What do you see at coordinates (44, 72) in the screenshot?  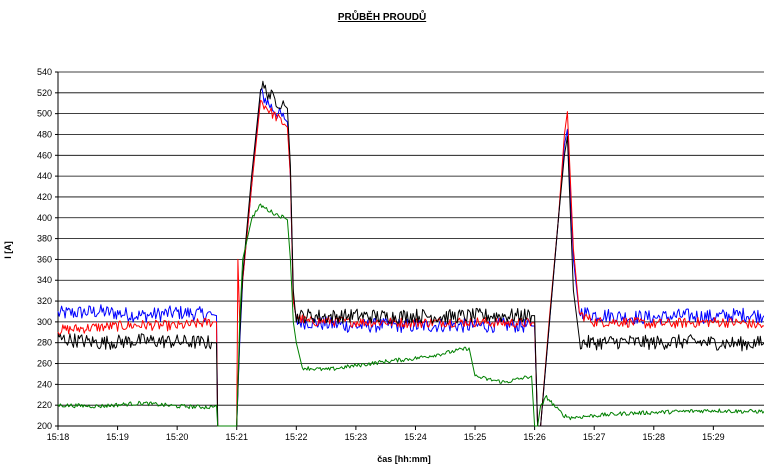 I see `y-tick-label: 540` at bounding box center [44, 72].